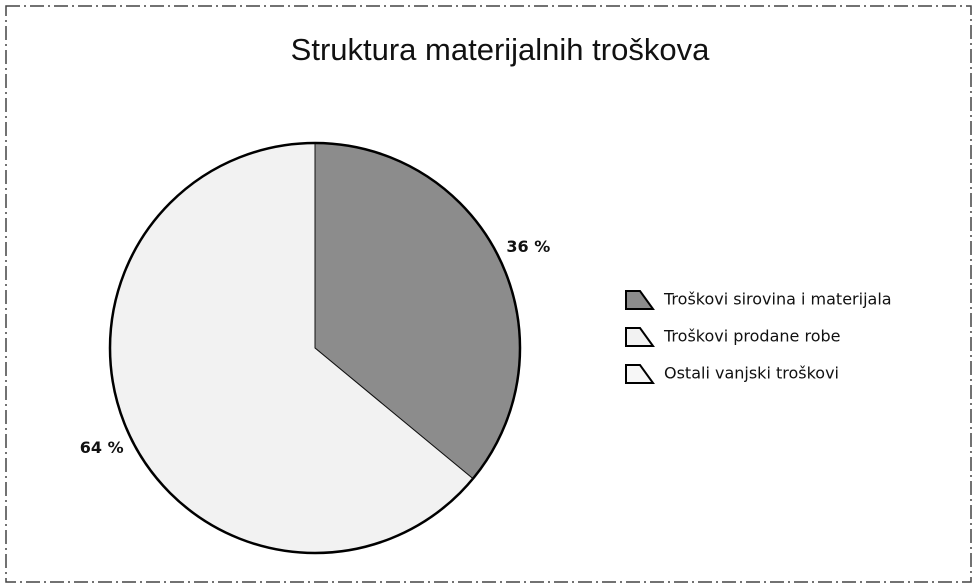 This screenshot has height=588, width=977. What do you see at coordinates (751, 373) in the screenshot?
I see `legend-label: Ostali vanjski troškovi` at bounding box center [751, 373].